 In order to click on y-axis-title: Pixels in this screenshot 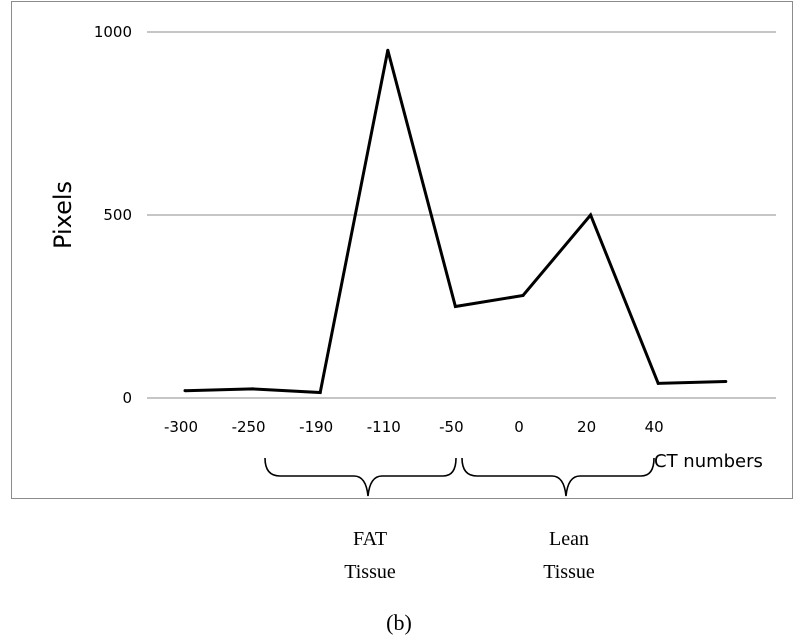, I will do `click(63, 215)`.